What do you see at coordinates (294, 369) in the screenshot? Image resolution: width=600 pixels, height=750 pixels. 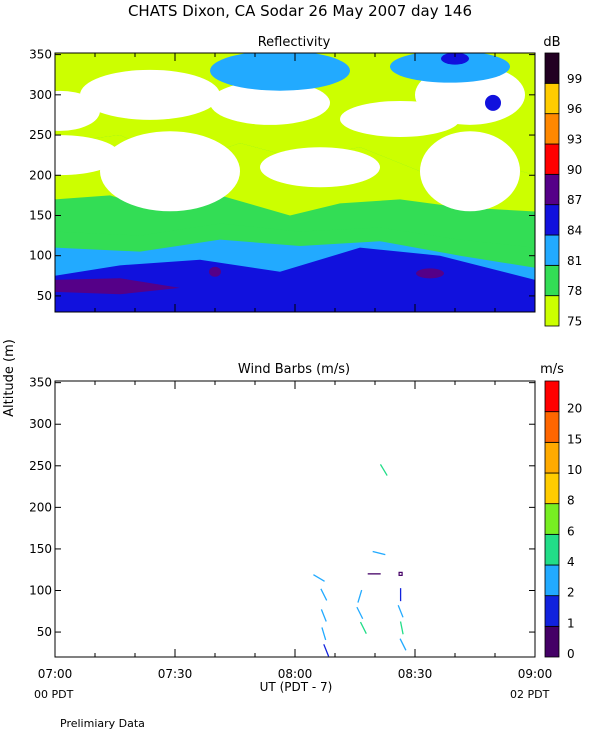 I see `wind-barbs-title: Wind Barbs (m/s)` at bounding box center [294, 369].